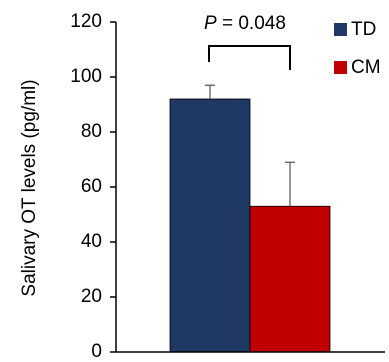 The height and width of the screenshot is (362, 389). Describe the element at coordinates (91, 241) in the screenshot. I see `y-tick-label: 40` at that location.